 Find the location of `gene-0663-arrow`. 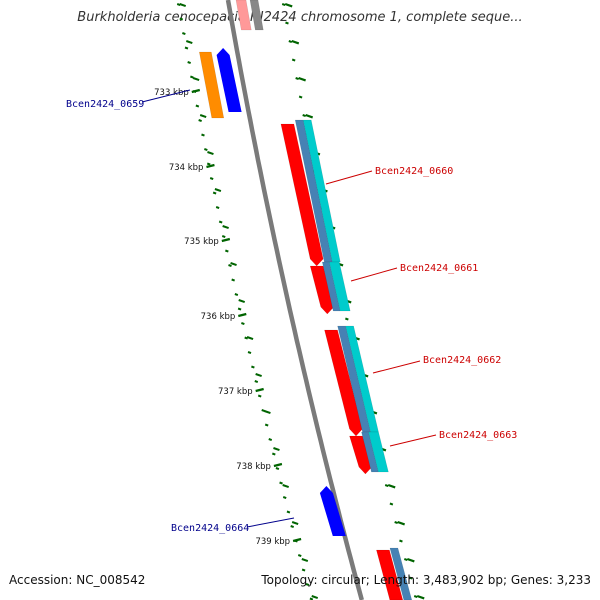

gene-0663-arrow is located at coordinates (361, 455).